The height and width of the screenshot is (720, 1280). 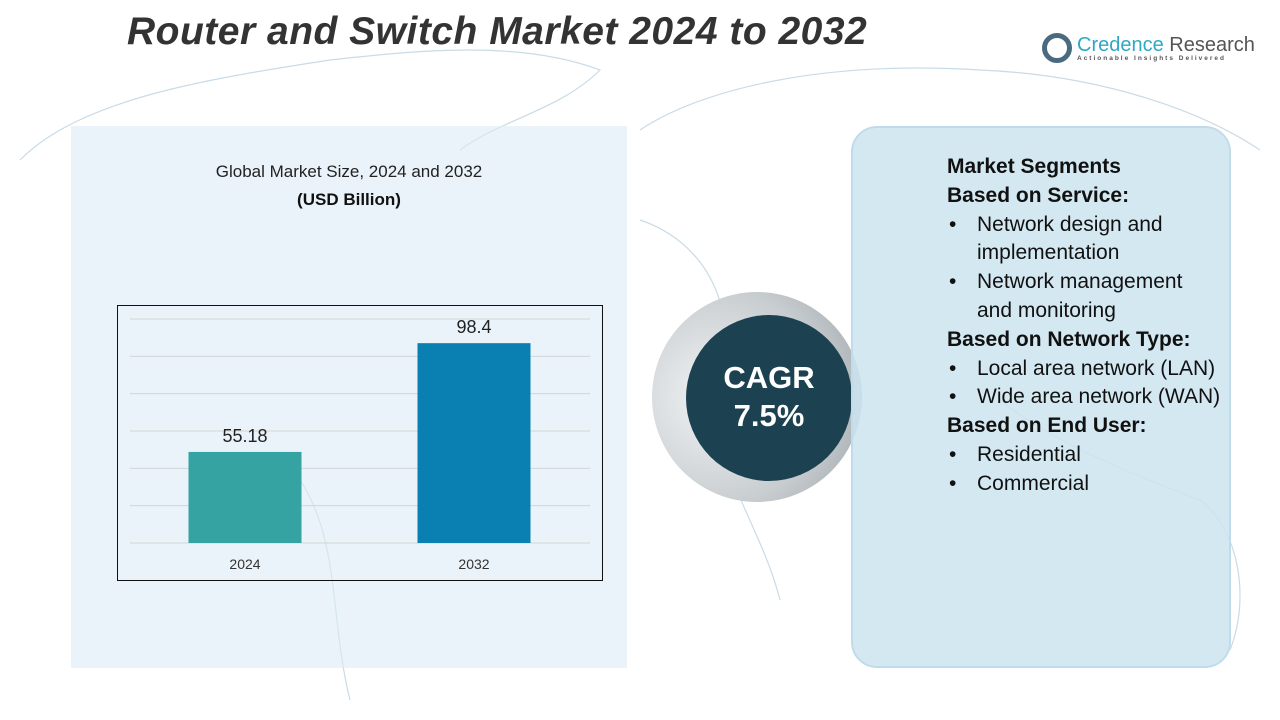 I want to click on bar-2032, so click(x=474, y=443).